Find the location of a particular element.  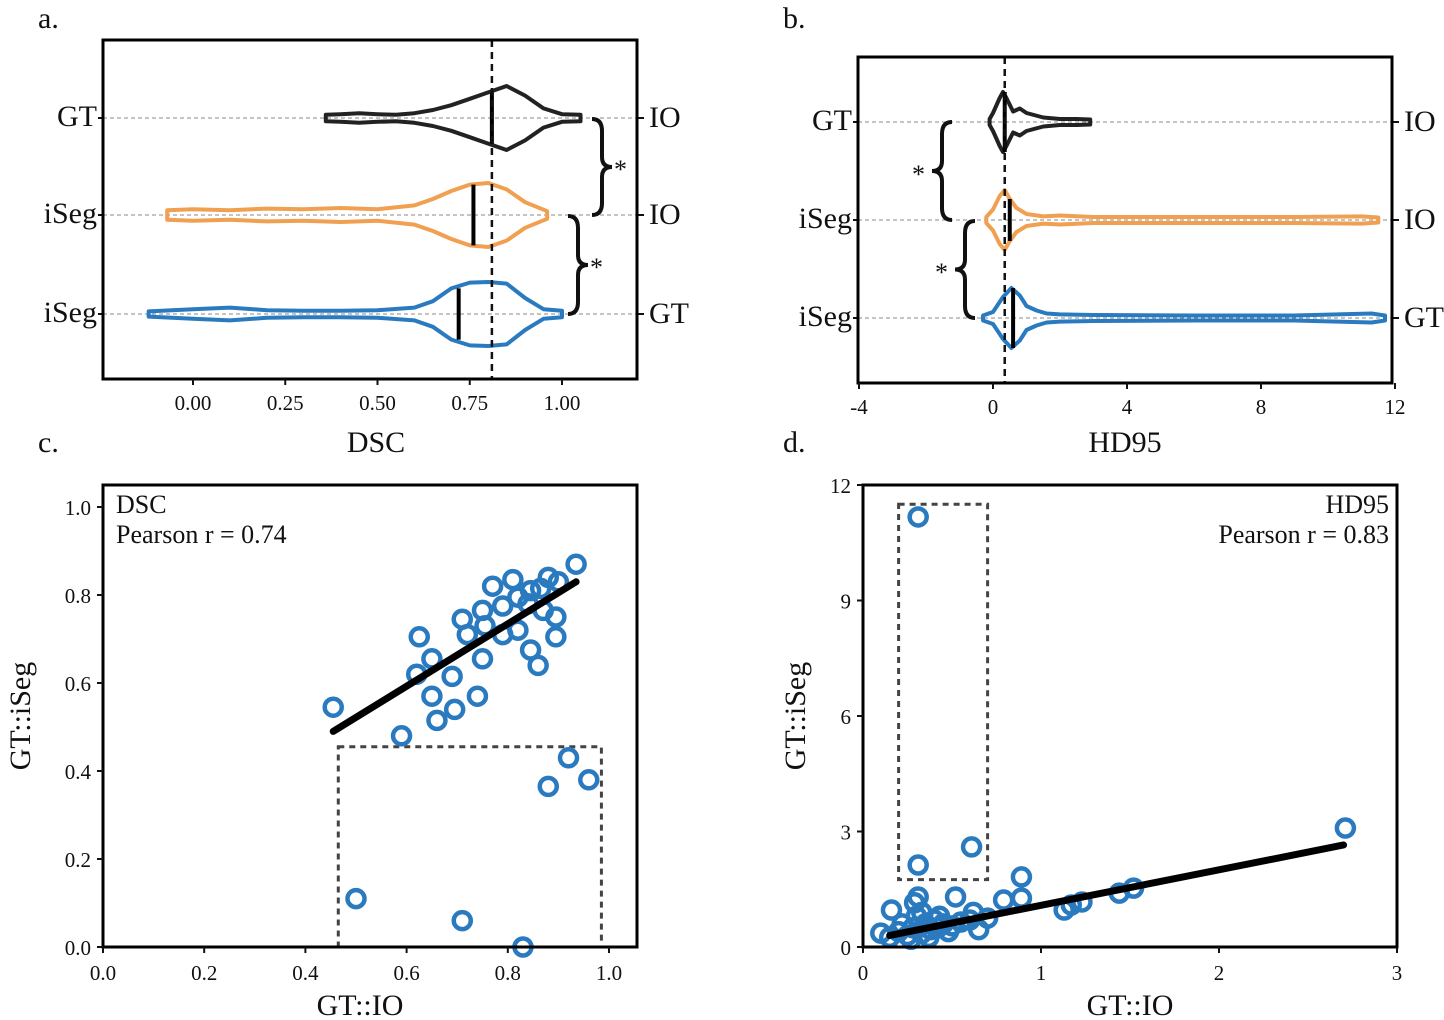

panel-label: d. is located at coordinates (794, 442).